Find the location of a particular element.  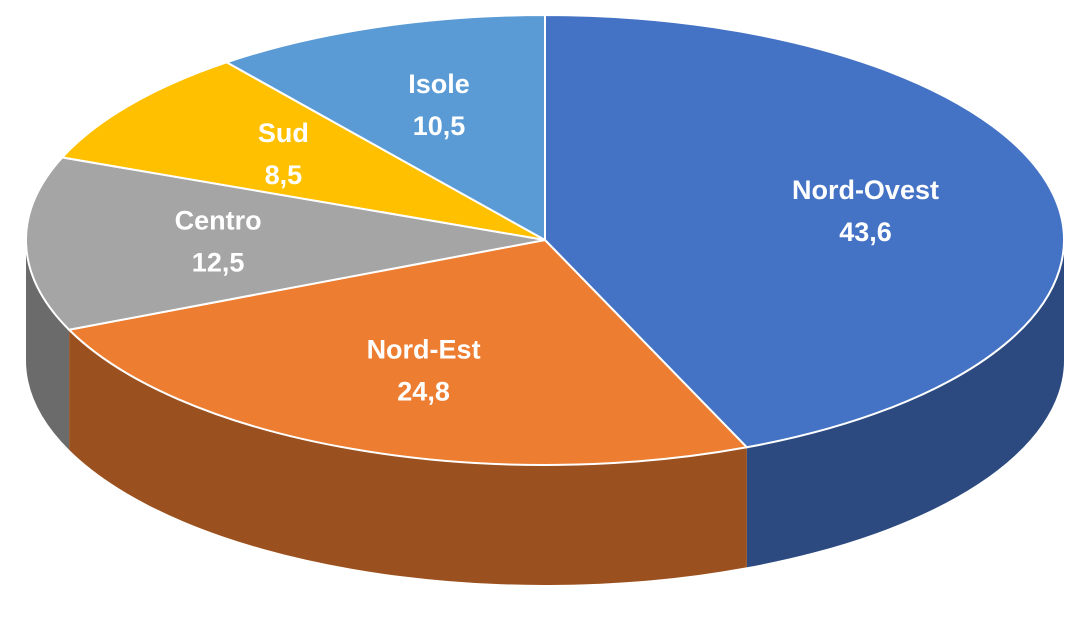

value-label: 8,5 is located at coordinates (284, 175).